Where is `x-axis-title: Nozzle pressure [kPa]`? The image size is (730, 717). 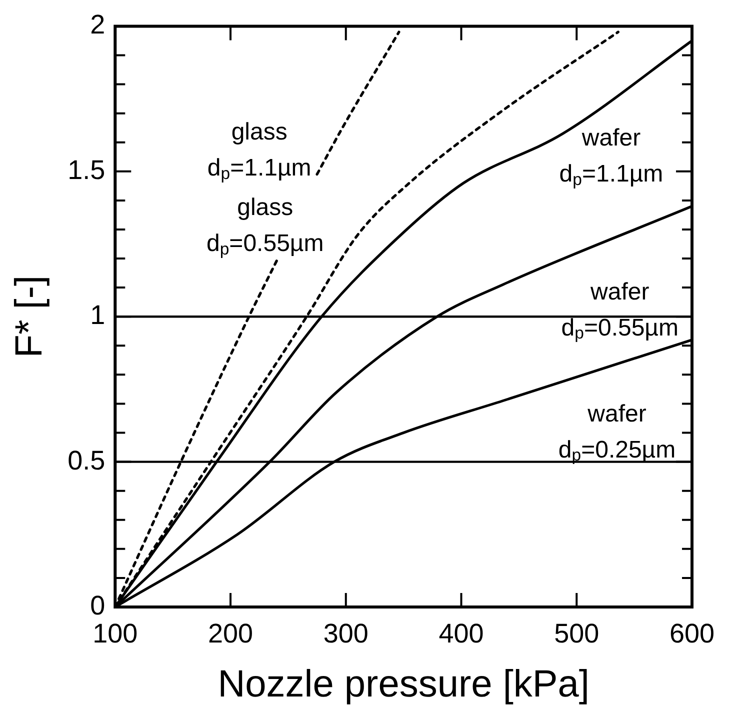 x-axis-title: Nozzle pressure [kPa] is located at coordinates (404, 685).